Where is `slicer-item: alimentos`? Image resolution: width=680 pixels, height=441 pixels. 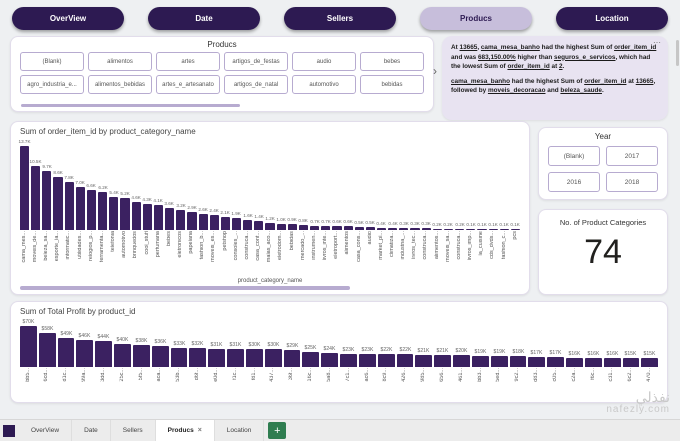
slicer-item: alimentos is located at coordinates (120, 61).